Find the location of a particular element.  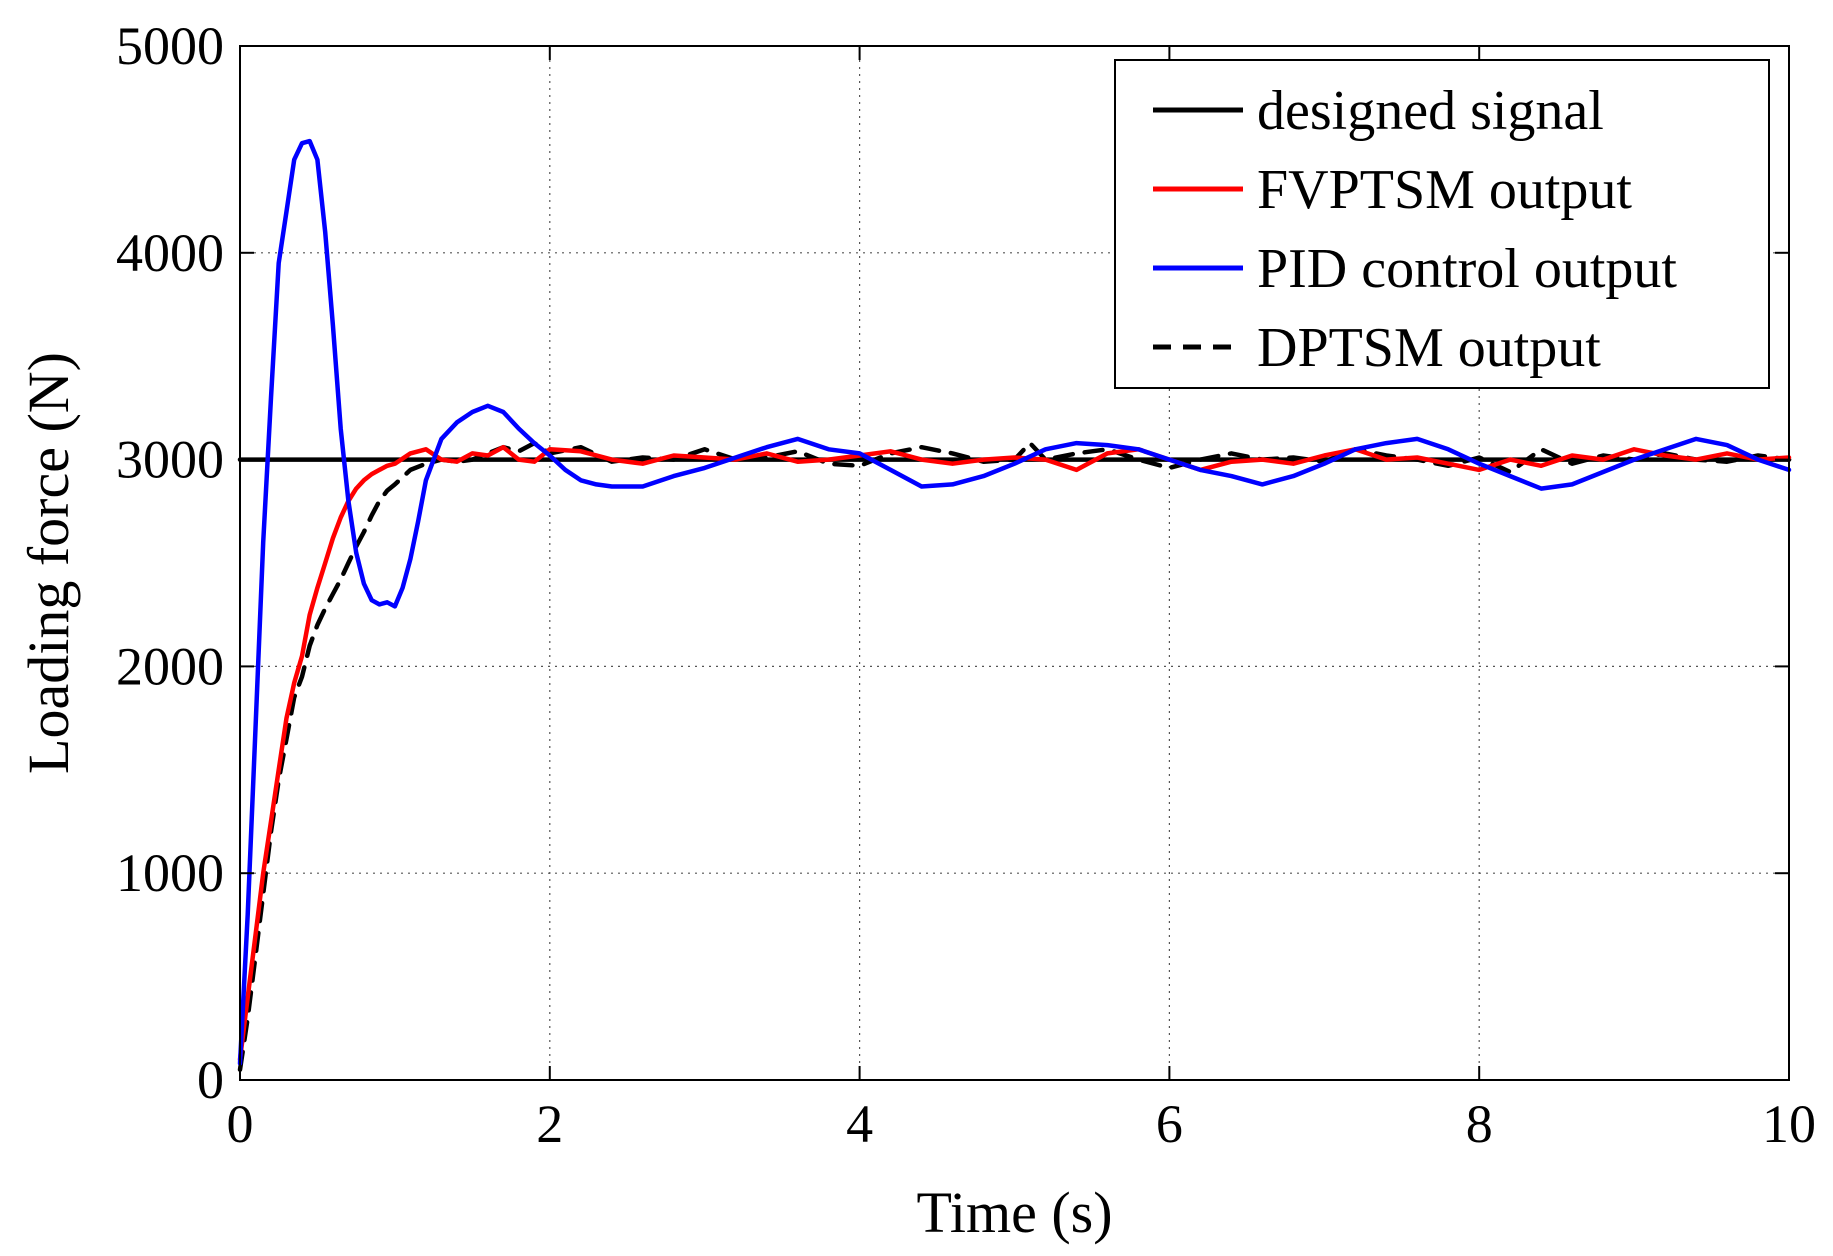

y-tick-label: 0 is located at coordinates (210, 1080).